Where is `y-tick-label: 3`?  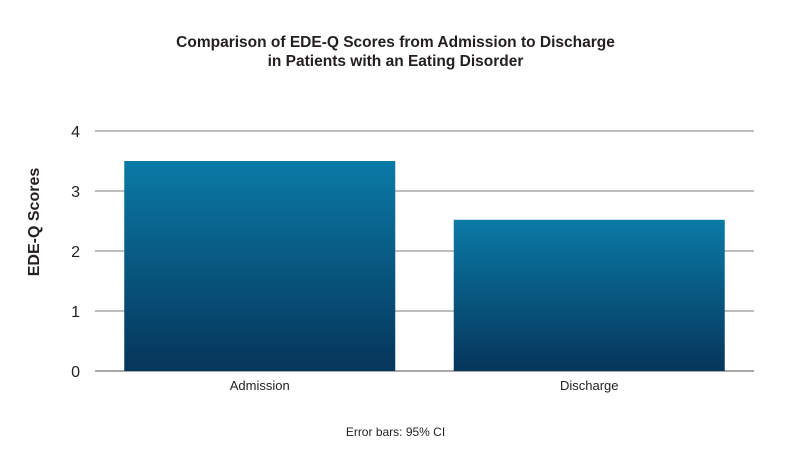 y-tick-label: 3 is located at coordinates (75, 192).